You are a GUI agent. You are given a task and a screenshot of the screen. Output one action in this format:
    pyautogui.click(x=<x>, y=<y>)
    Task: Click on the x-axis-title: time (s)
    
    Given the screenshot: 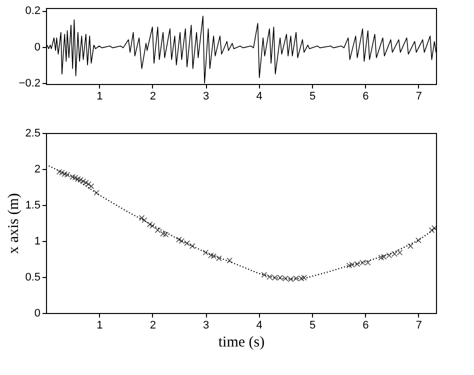 What is the action you would take?
    pyautogui.click(x=241, y=342)
    